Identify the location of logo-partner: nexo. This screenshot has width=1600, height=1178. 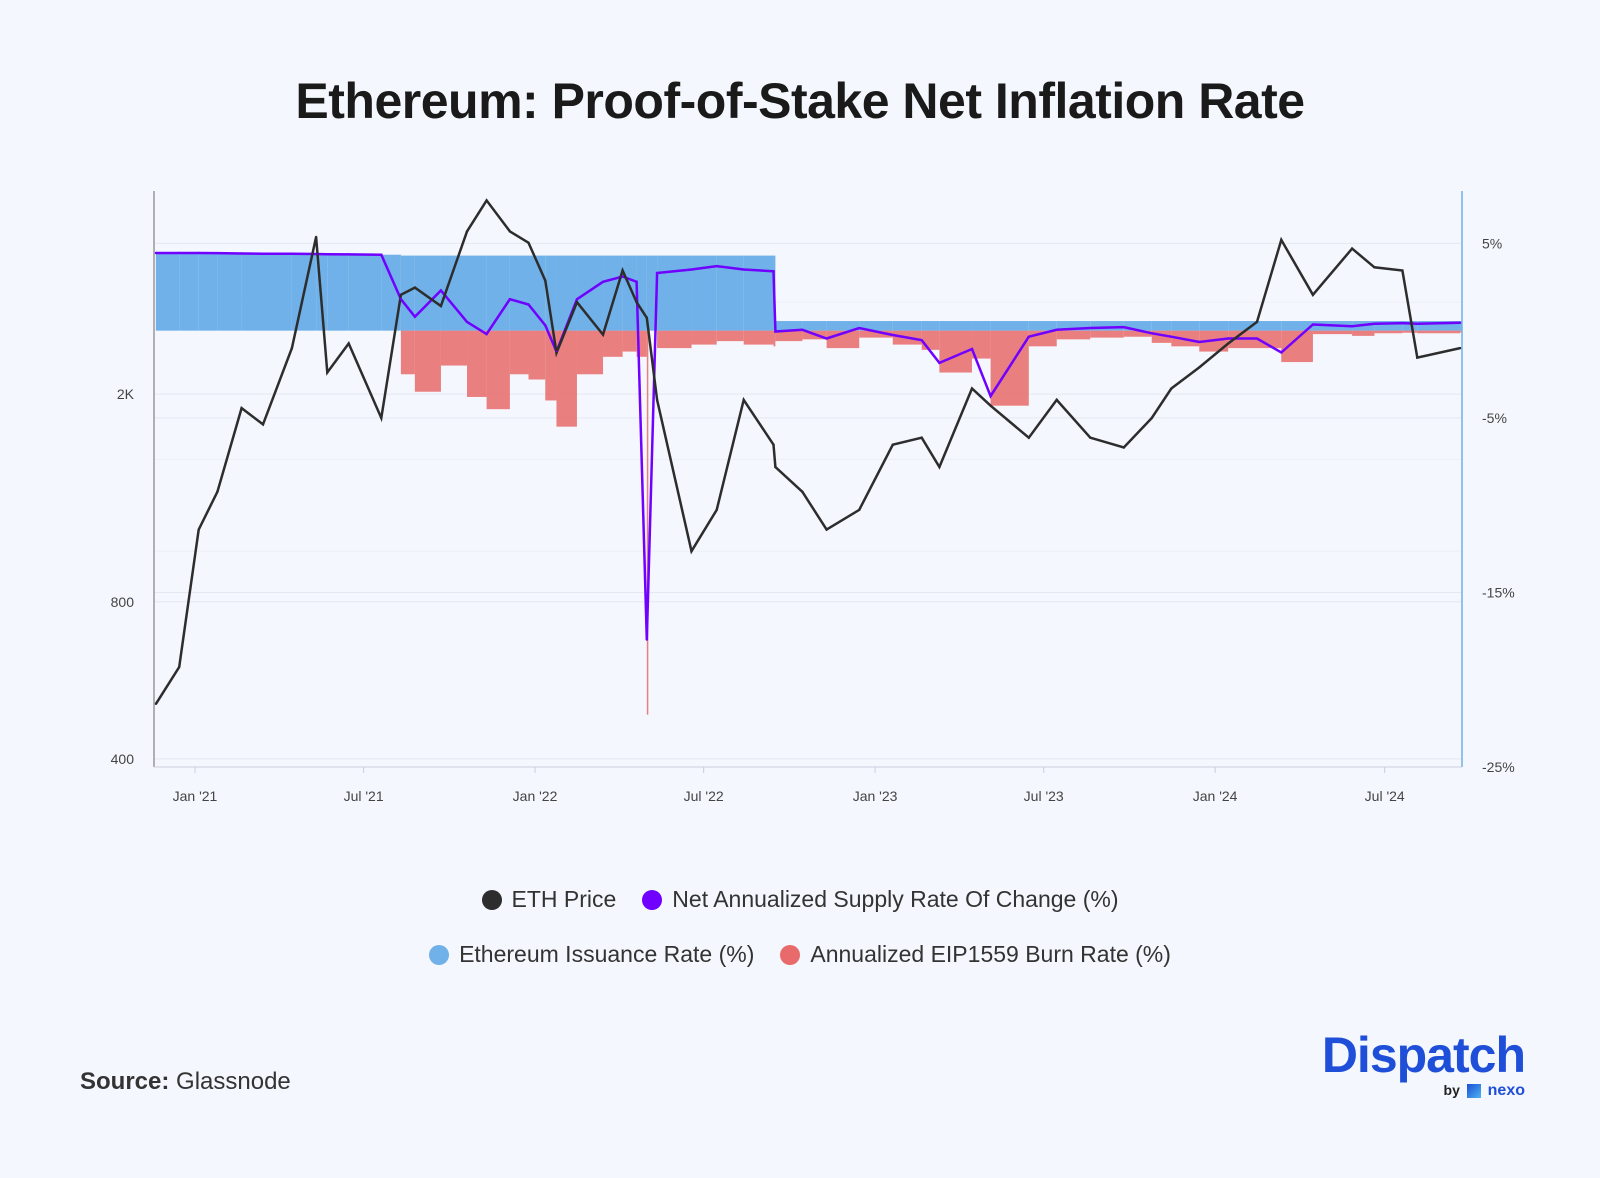
(1506, 1090).